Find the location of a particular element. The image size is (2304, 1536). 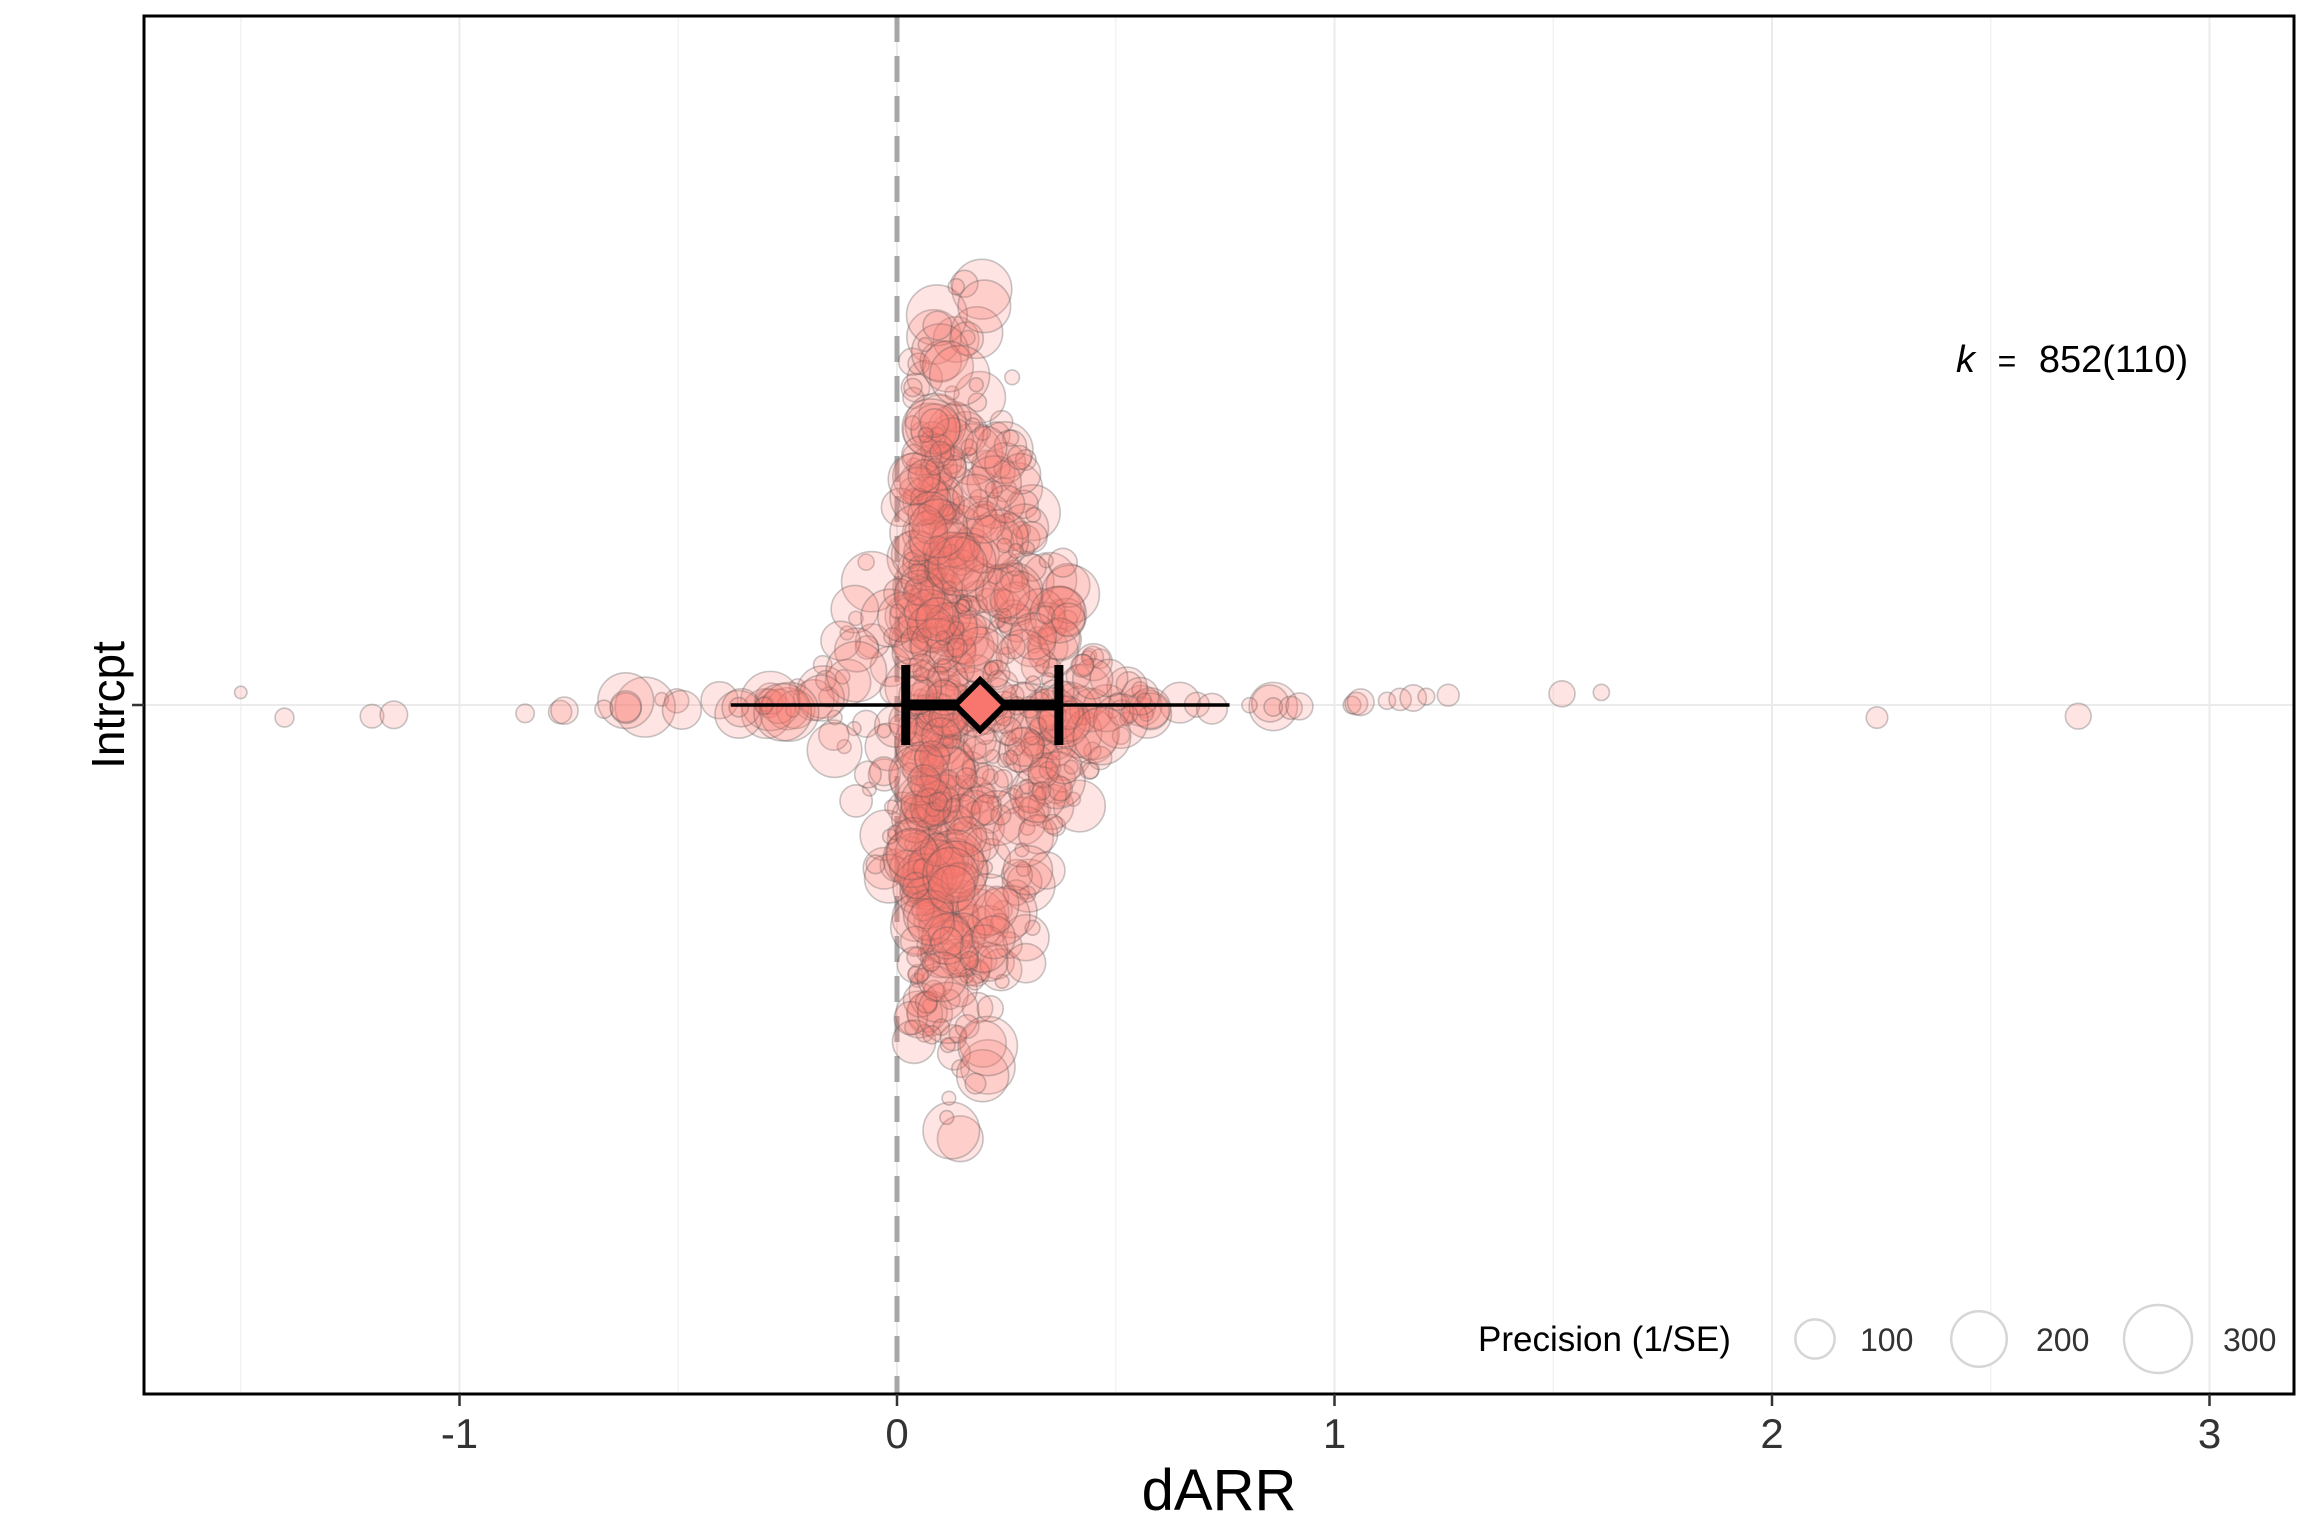

k-equals: = is located at coordinates (2007, 361).